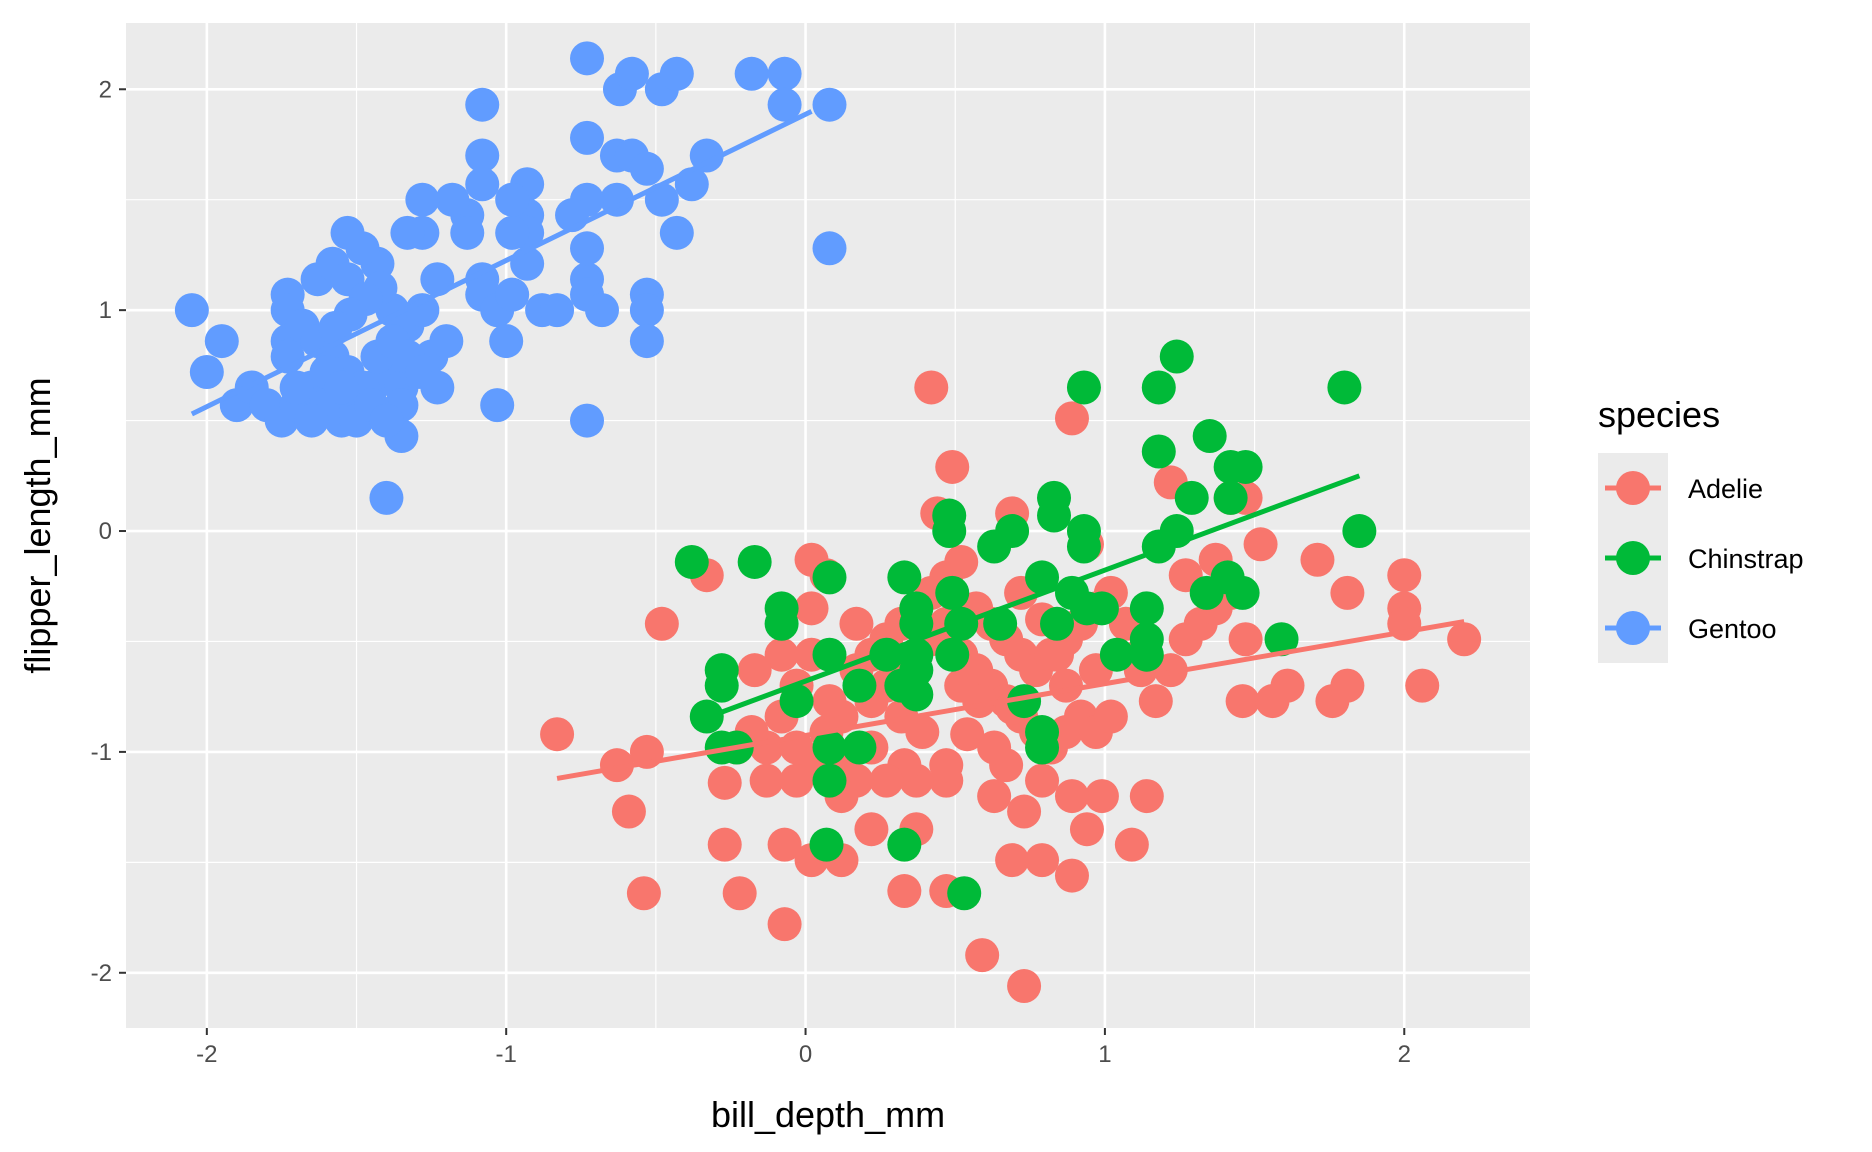 This screenshot has height=1152, width=1872. Describe the element at coordinates (37, 525) in the screenshot. I see `y-axis-title: flipper_length_mm` at that location.